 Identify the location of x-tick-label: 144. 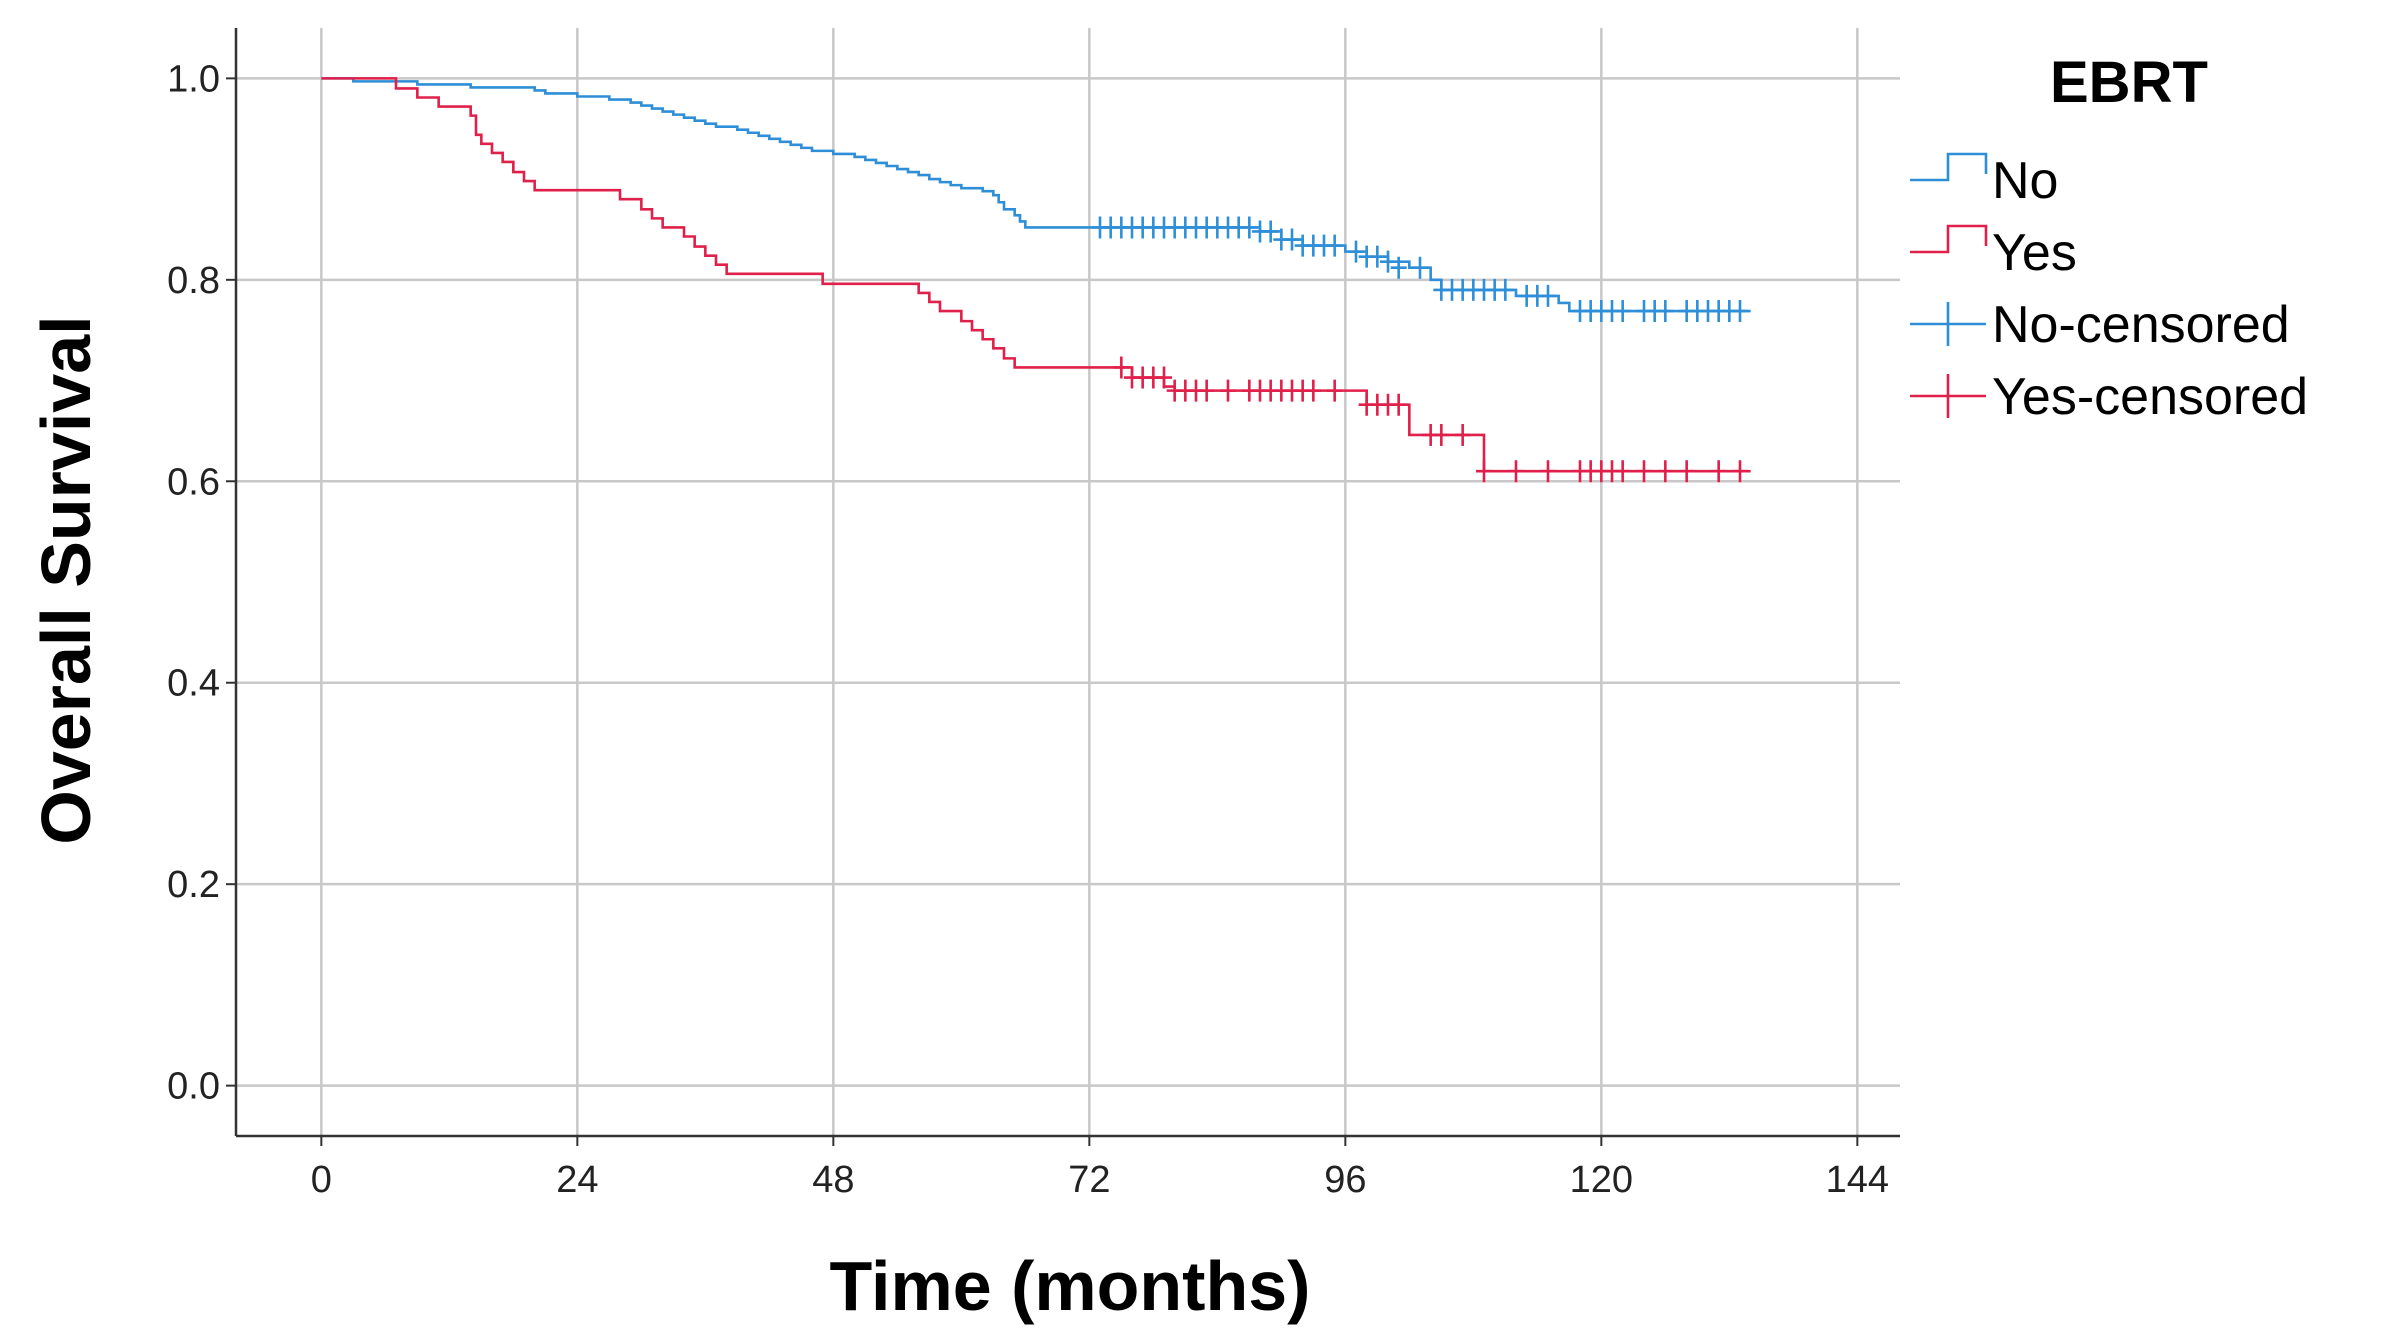
(1857, 1180).